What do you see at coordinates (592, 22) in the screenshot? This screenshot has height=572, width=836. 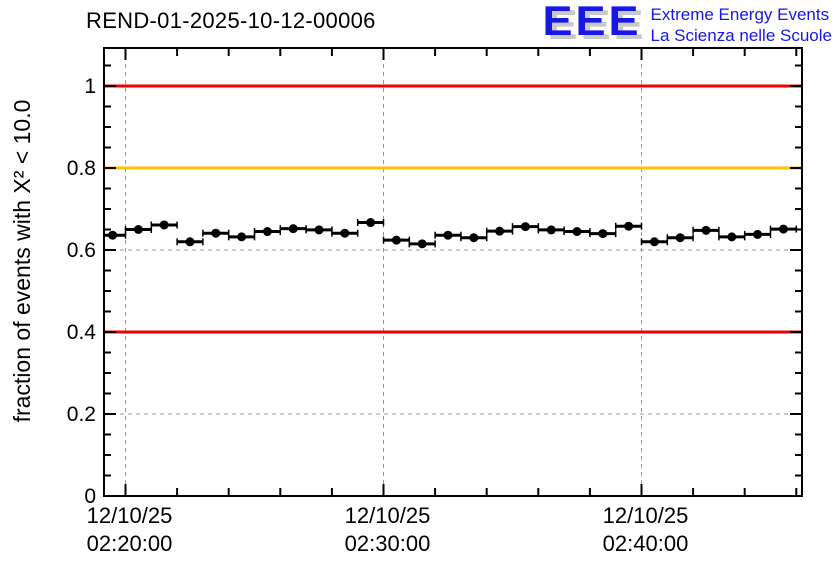 I see `eee-logo-letters: EEE` at bounding box center [592, 22].